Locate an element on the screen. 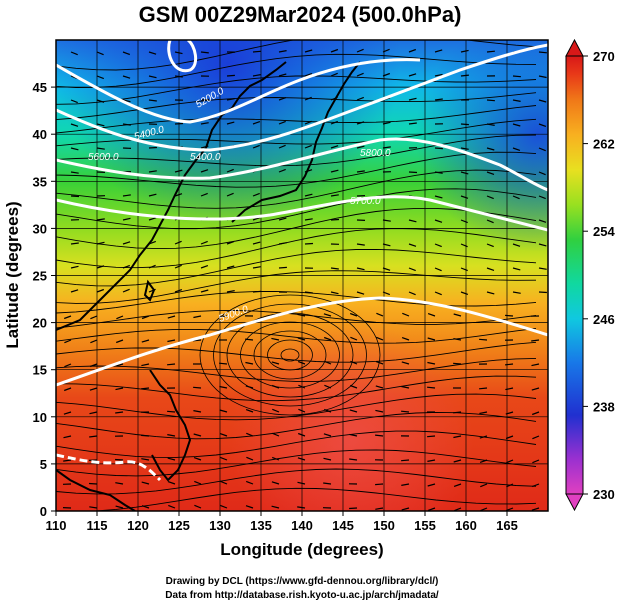 Image resolution: width=619 pixels, height=605 pixels. x-axis-ticks: 110 115 120 125 130 135 140 145 150 155 160 165 is located at coordinates (282, 522).